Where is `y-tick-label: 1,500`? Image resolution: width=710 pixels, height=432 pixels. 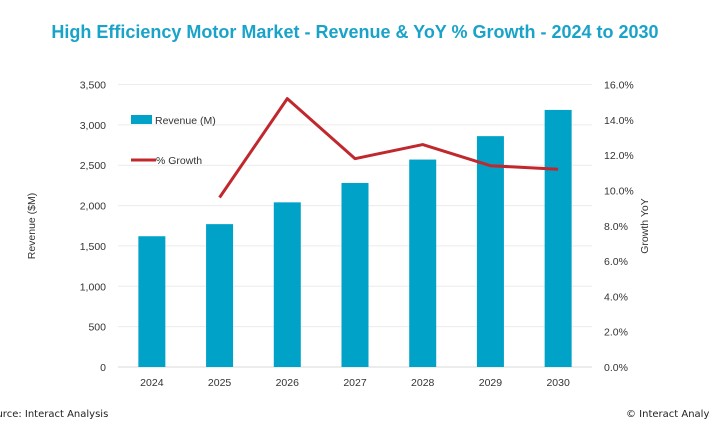 y-tick-label: 1,500 is located at coordinates (93, 247).